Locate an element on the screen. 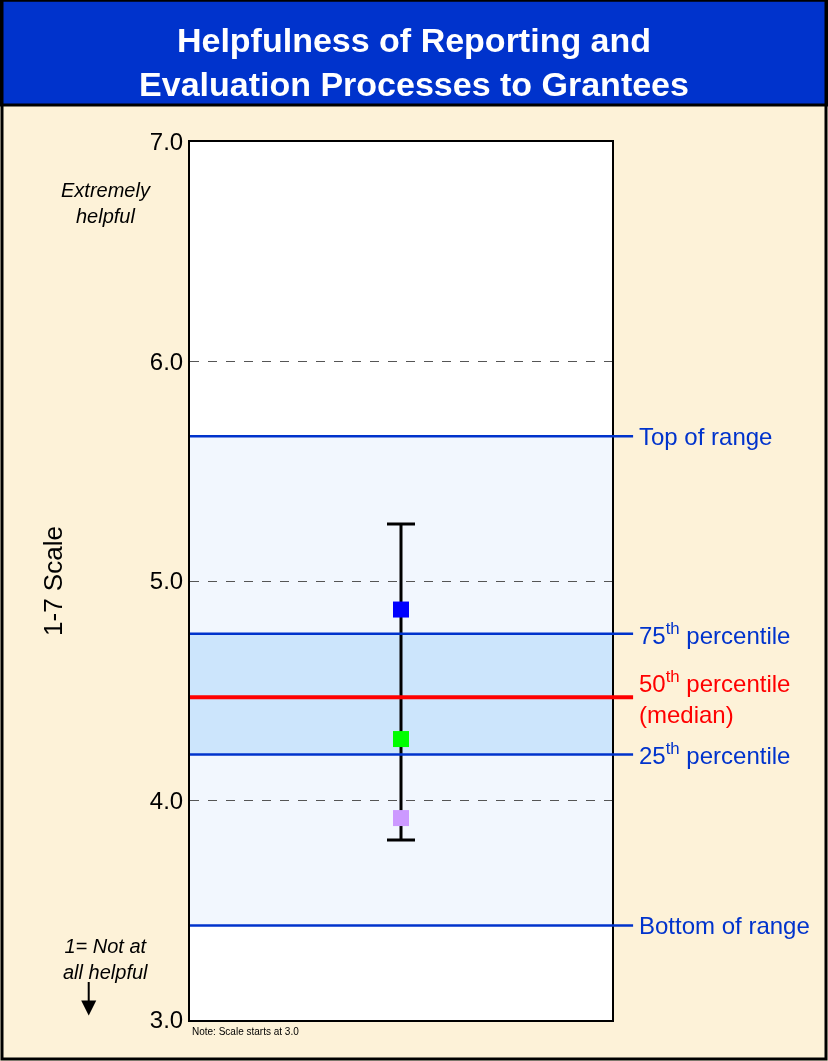 This screenshot has height=1061, width=828. y-tick-label: 6.0 is located at coordinates (166, 361).